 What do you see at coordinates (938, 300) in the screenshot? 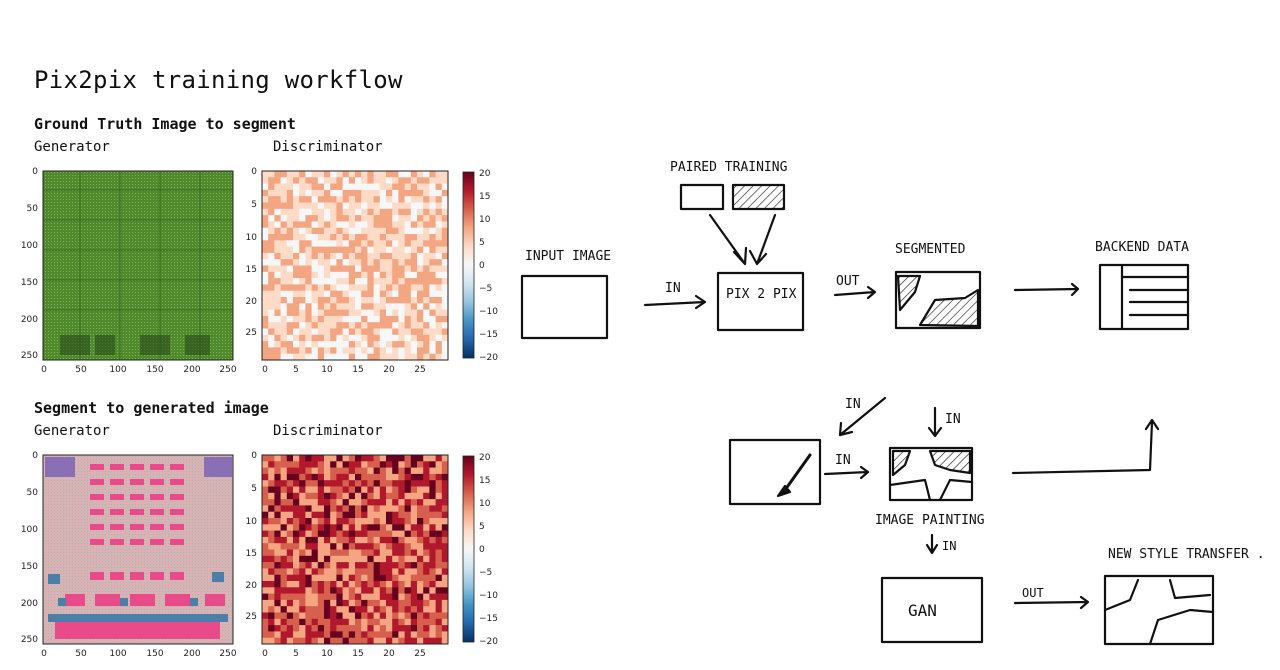
I see `segmented-box` at bounding box center [938, 300].